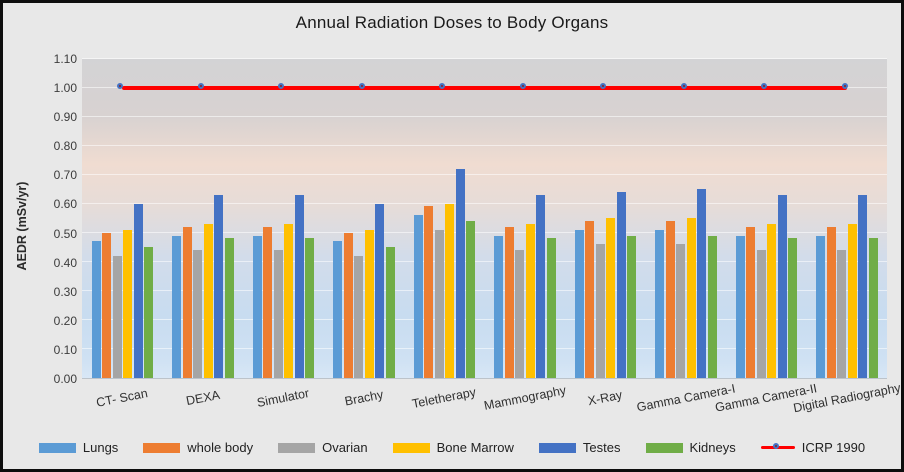 Image resolution: width=904 pixels, height=472 pixels. I want to click on legend-item-testes: Testes, so click(579, 447).